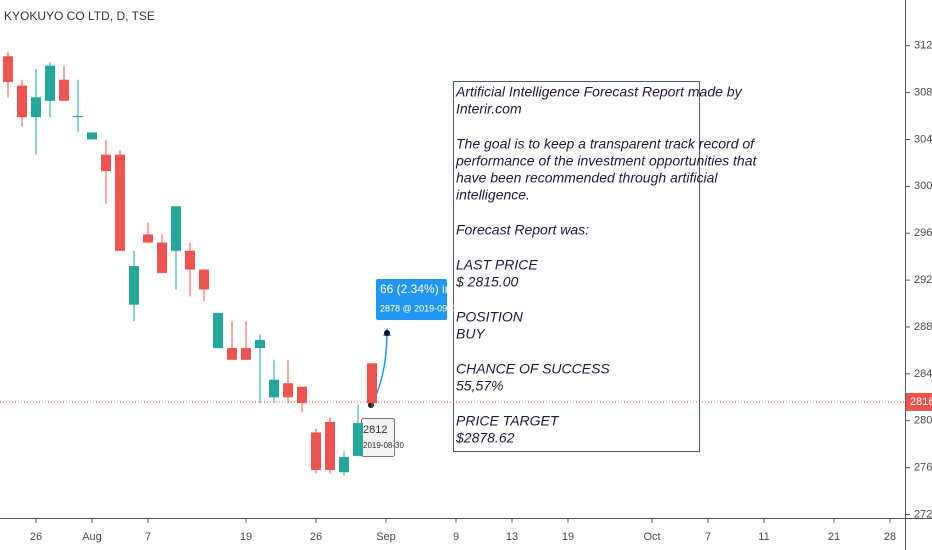 The height and width of the screenshot is (550, 932). Describe the element at coordinates (923, 514) in the screenshot. I see `y-tick-label: 2720` at that location.